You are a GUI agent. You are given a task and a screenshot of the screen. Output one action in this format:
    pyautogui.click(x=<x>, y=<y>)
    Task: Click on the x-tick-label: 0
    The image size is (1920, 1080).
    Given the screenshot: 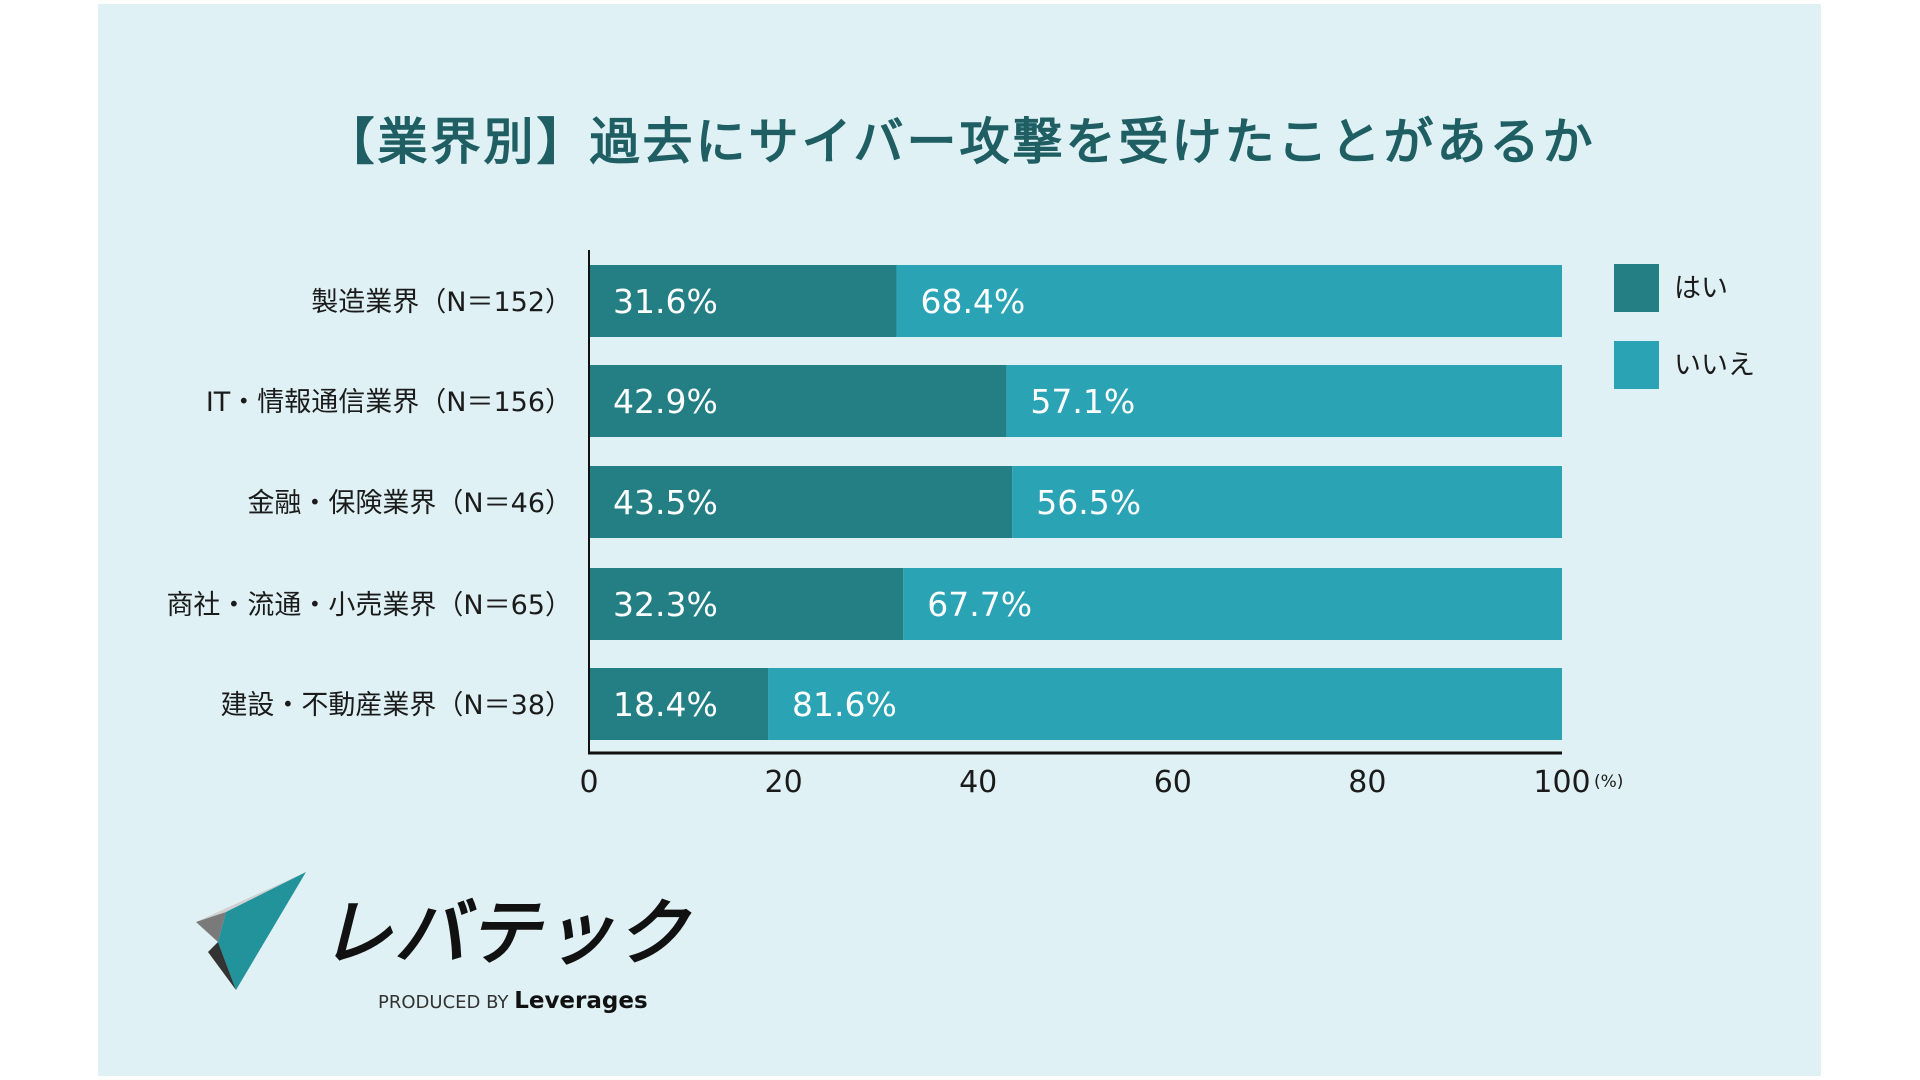 What is the action you would take?
    pyautogui.click(x=588, y=782)
    